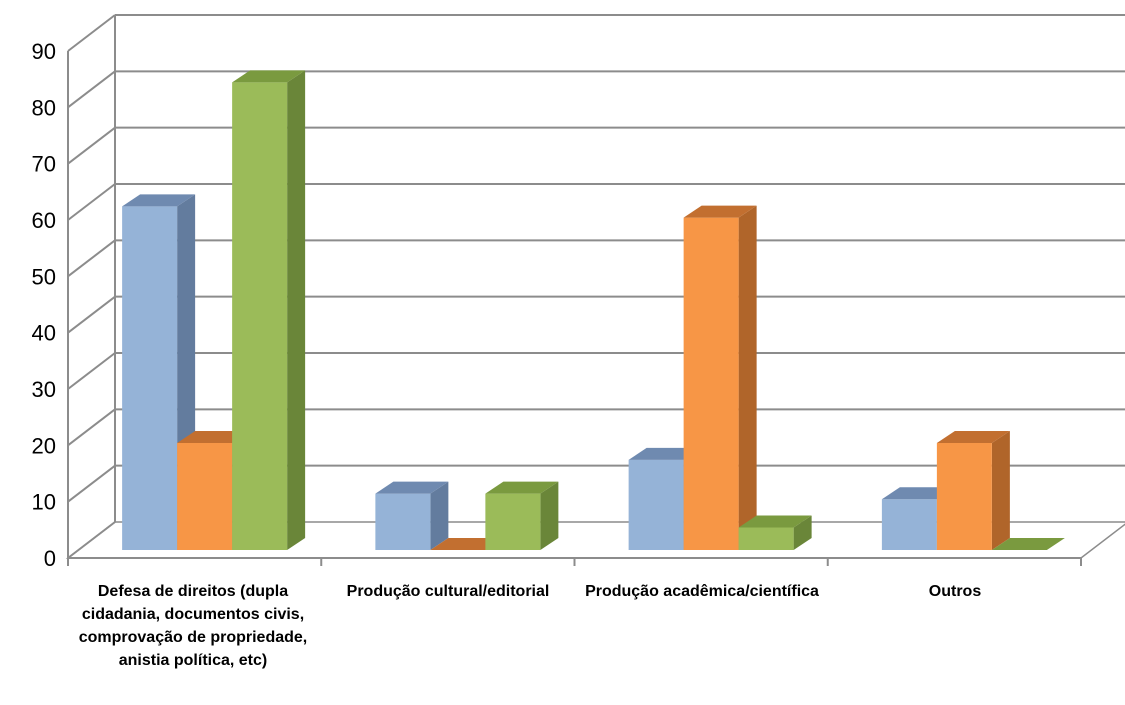  What do you see at coordinates (44, 389) in the screenshot?
I see `y-tick-label: 30` at bounding box center [44, 389].